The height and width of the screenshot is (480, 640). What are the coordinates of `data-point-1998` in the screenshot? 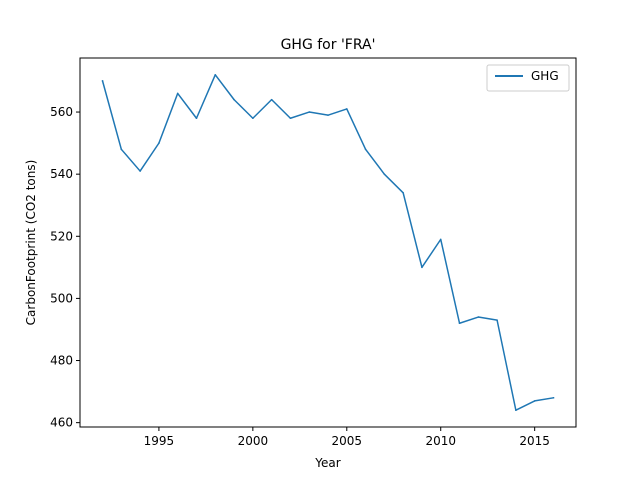 It's located at (215, 74).